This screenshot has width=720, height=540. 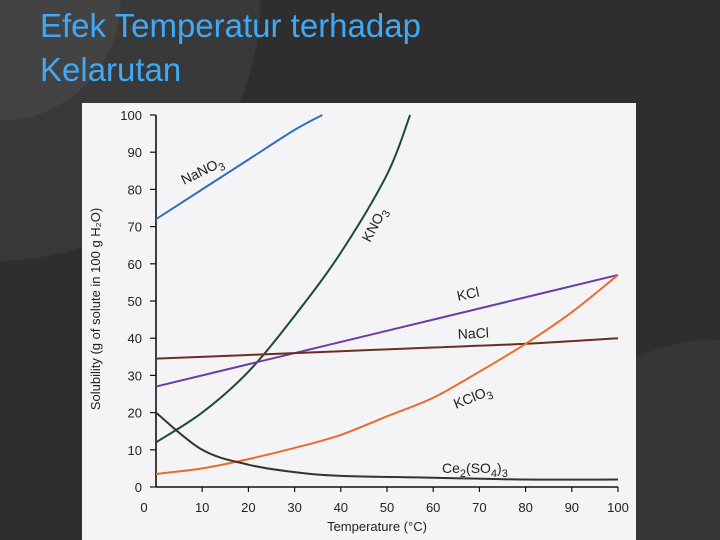 What do you see at coordinates (239, 167) in the screenshot?
I see `series-line-nano3` at bounding box center [239, 167].